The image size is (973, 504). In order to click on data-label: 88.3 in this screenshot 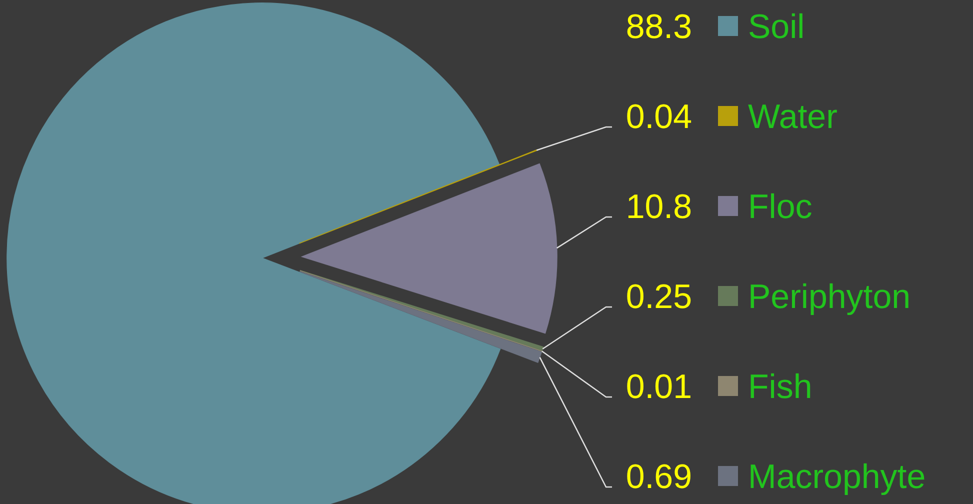, I will do `click(659, 27)`.